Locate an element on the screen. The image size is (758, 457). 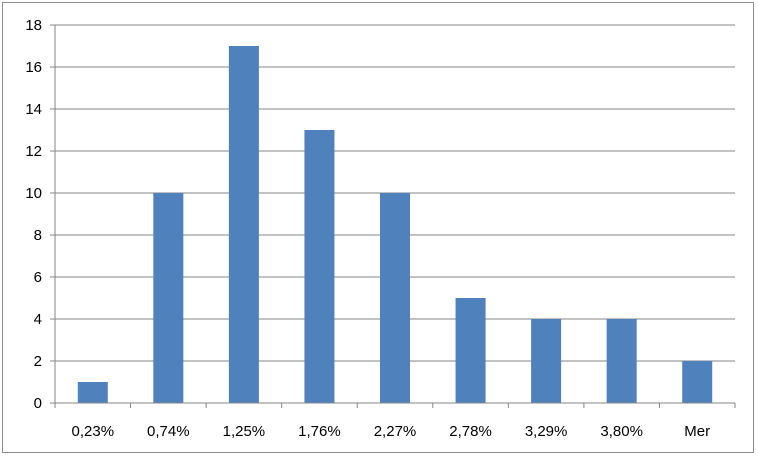
x-tick-label: 3,29% is located at coordinates (546, 431).